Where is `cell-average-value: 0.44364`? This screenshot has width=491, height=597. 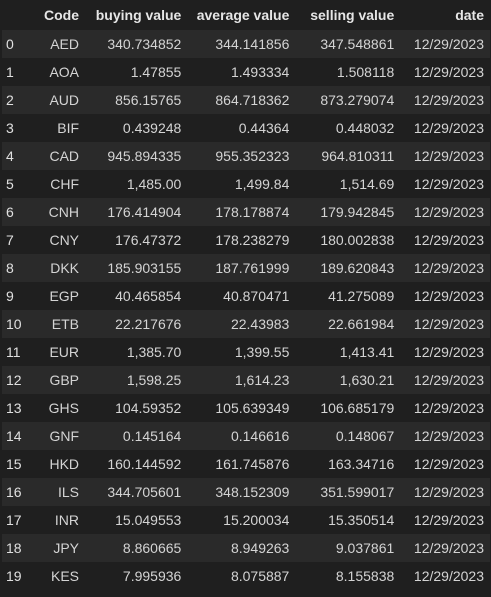
cell-average-value: 0.44364 is located at coordinates (264, 128).